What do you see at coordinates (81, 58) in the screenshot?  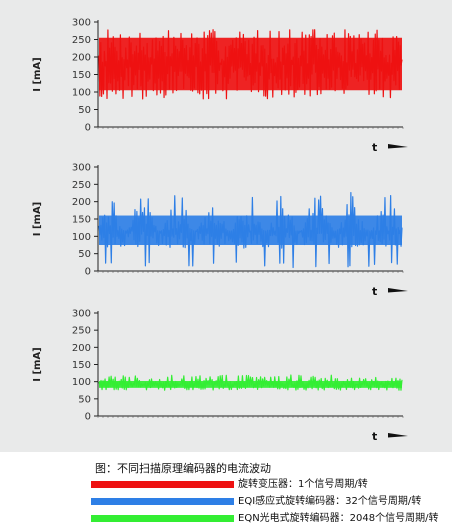 I see `y-tick-label-0-200: 200` at bounding box center [81, 58].